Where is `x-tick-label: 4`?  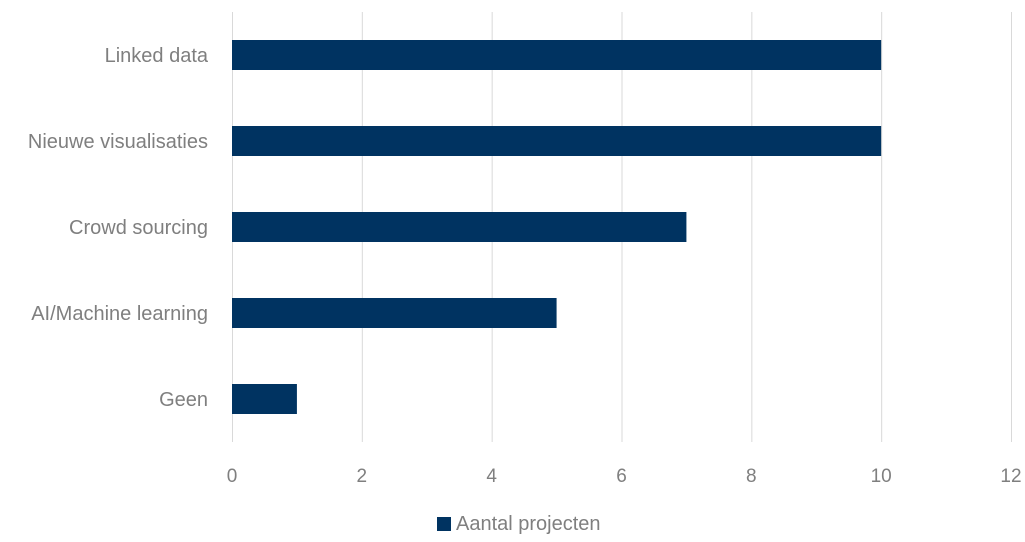
x-tick-label: 4 is located at coordinates (491, 476).